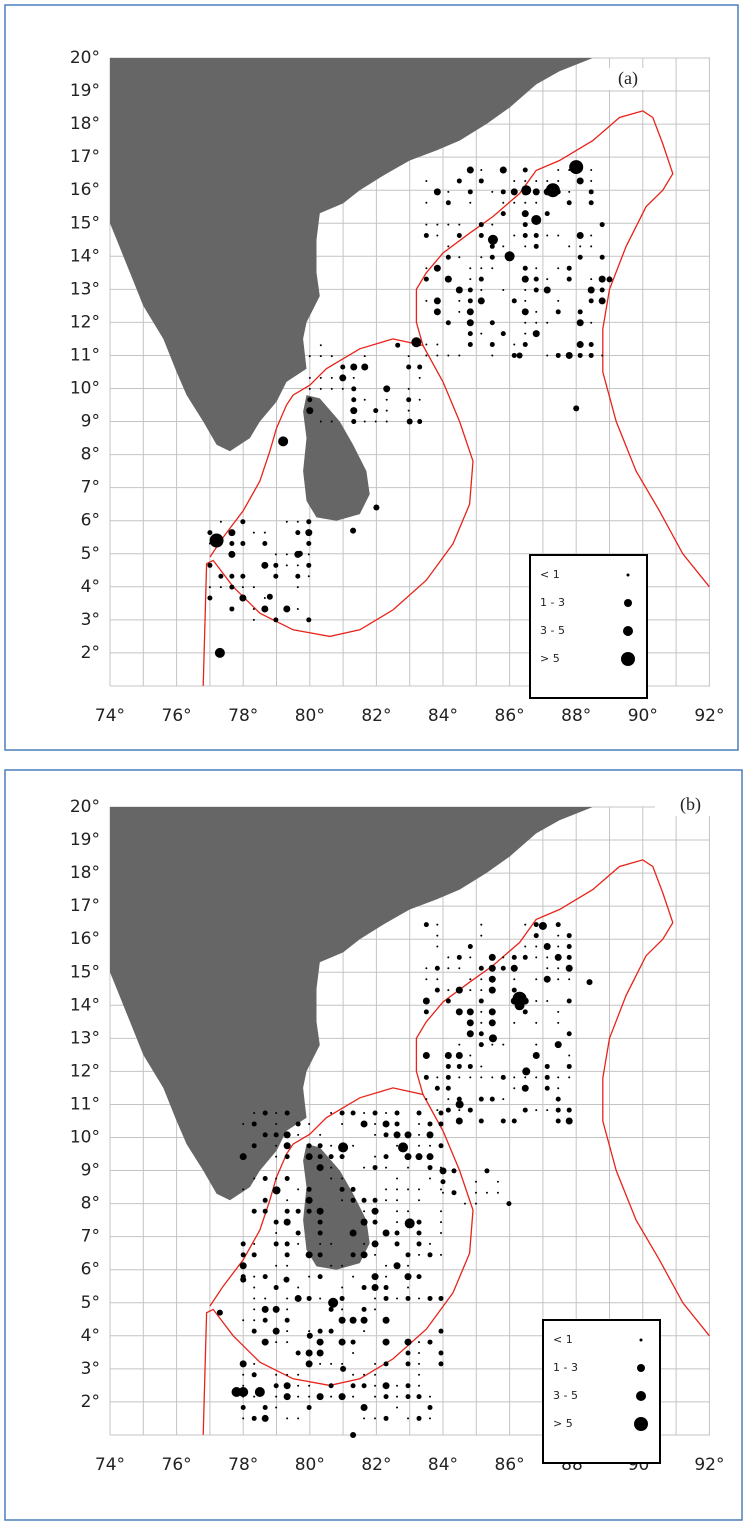 This screenshot has width=743, height=1525. What do you see at coordinates (90, 1270) in the screenshot?
I see `y-tick-label: 6°` at bounding box center [90, 1270].